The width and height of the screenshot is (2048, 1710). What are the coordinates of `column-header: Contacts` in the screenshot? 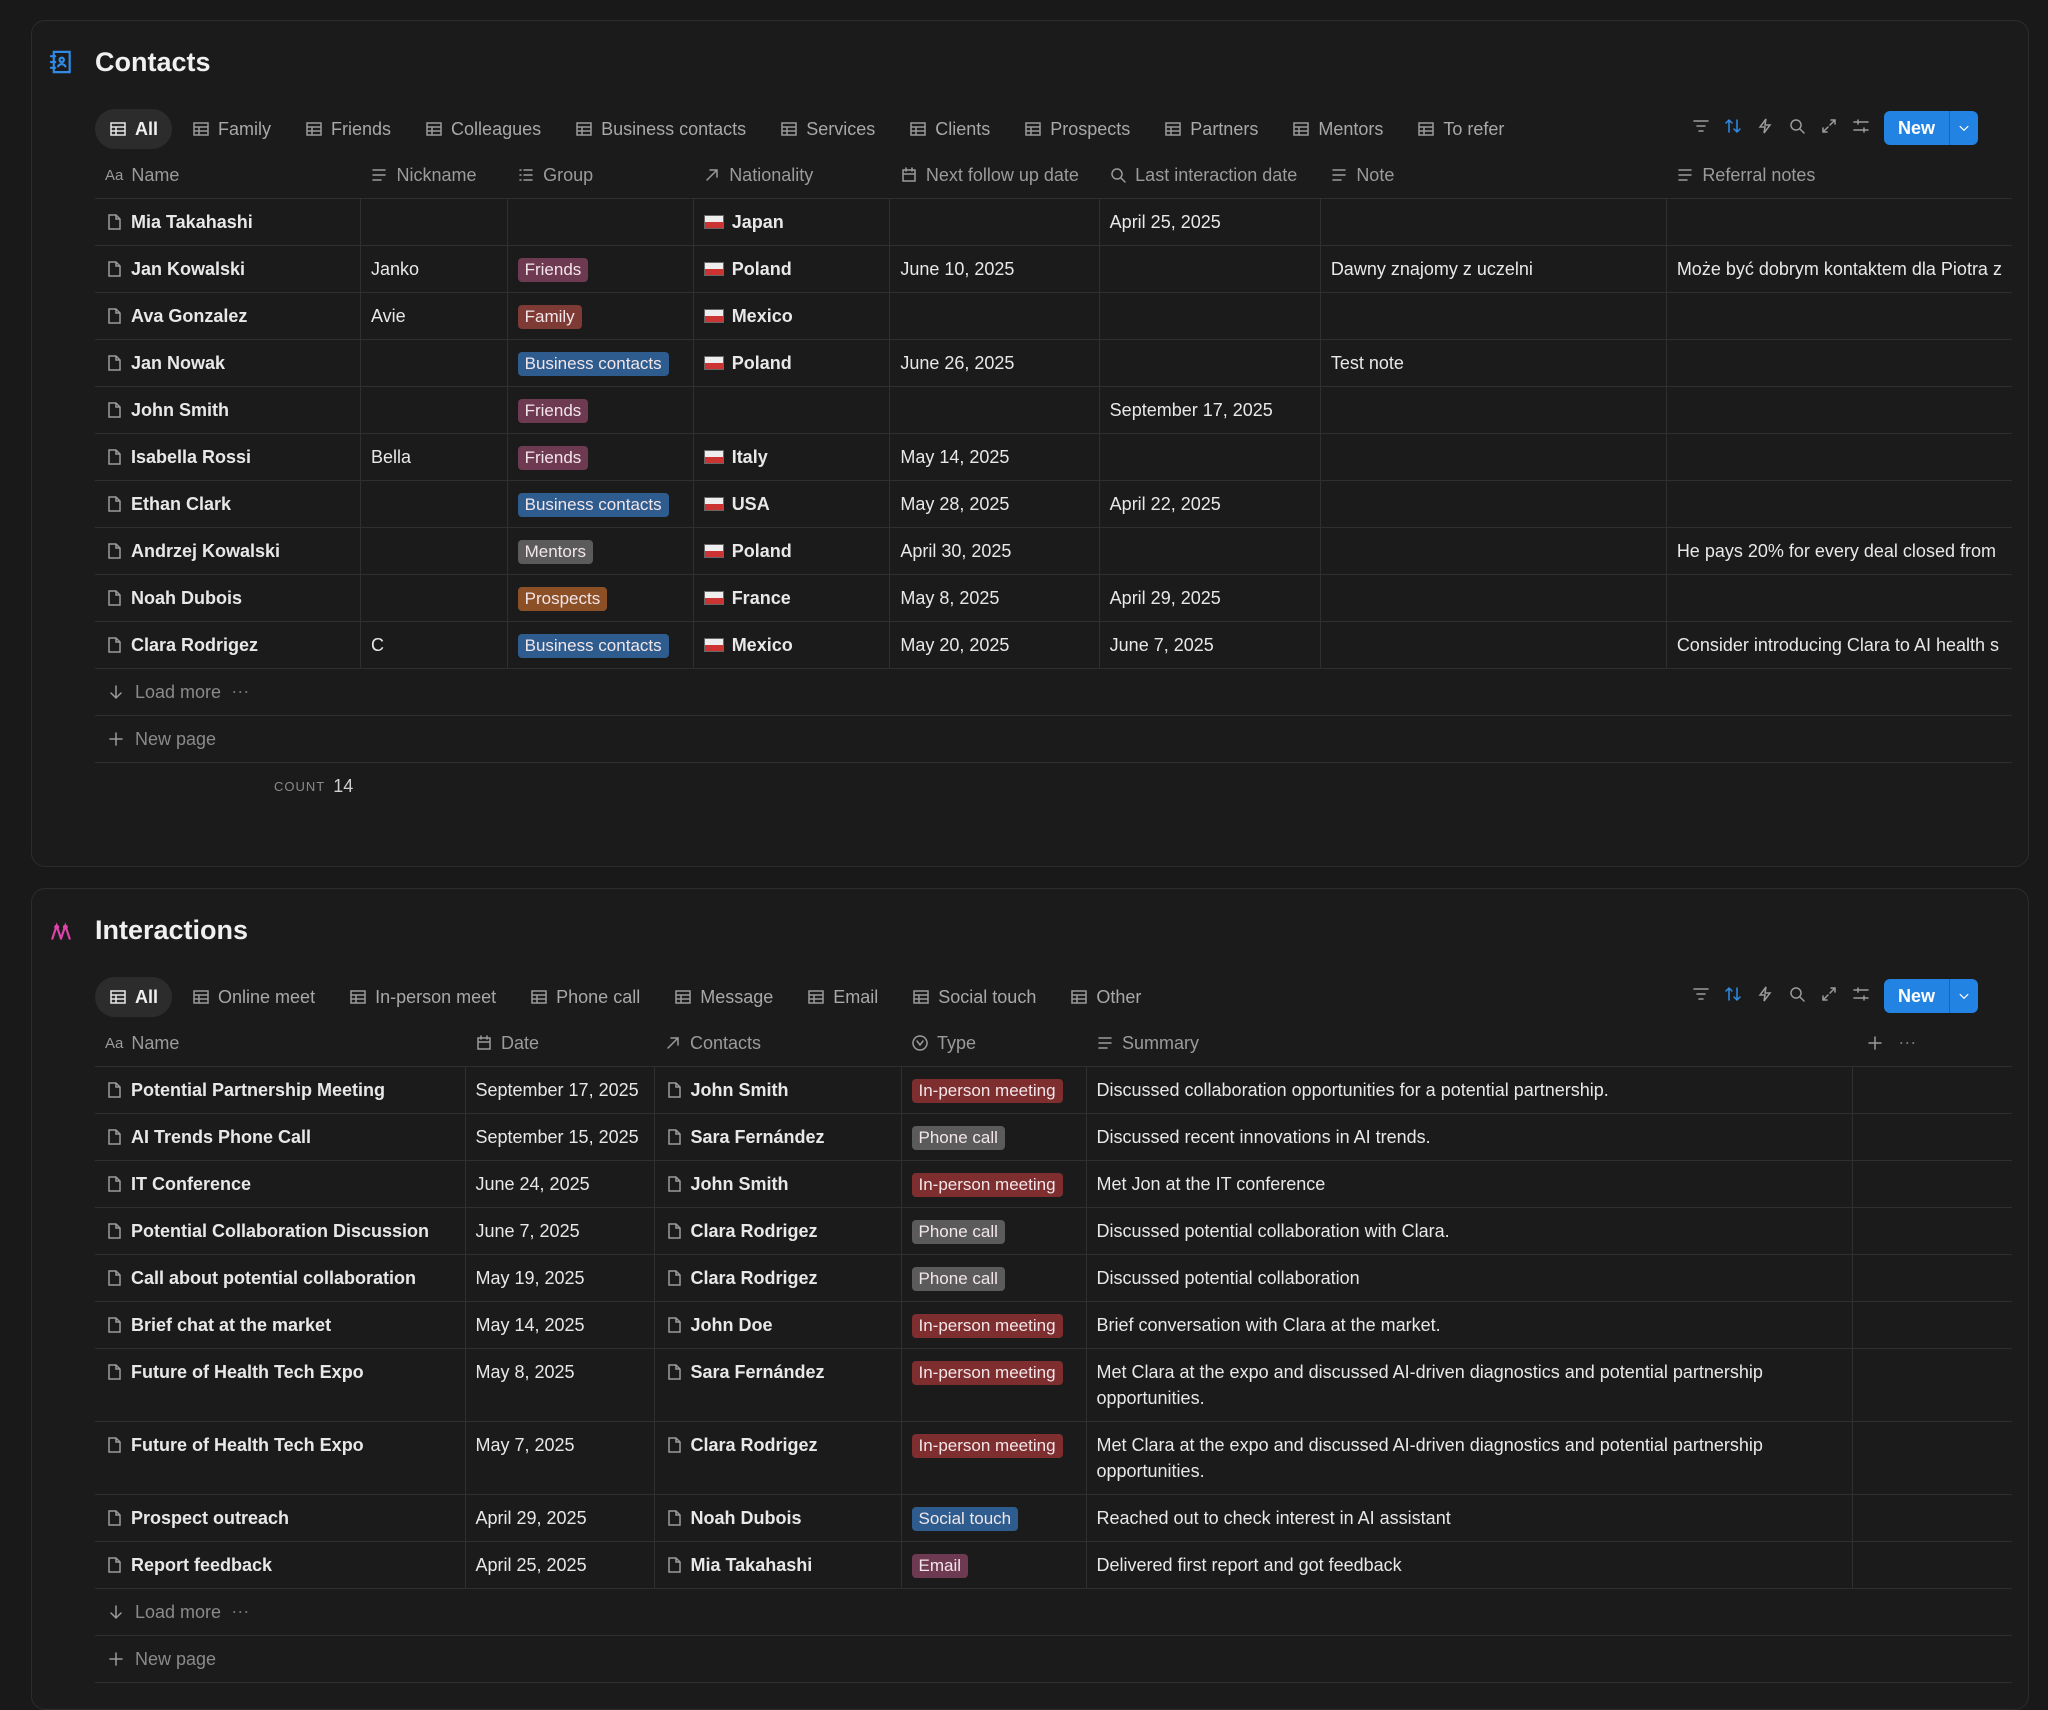 It's located at (777, 1043).